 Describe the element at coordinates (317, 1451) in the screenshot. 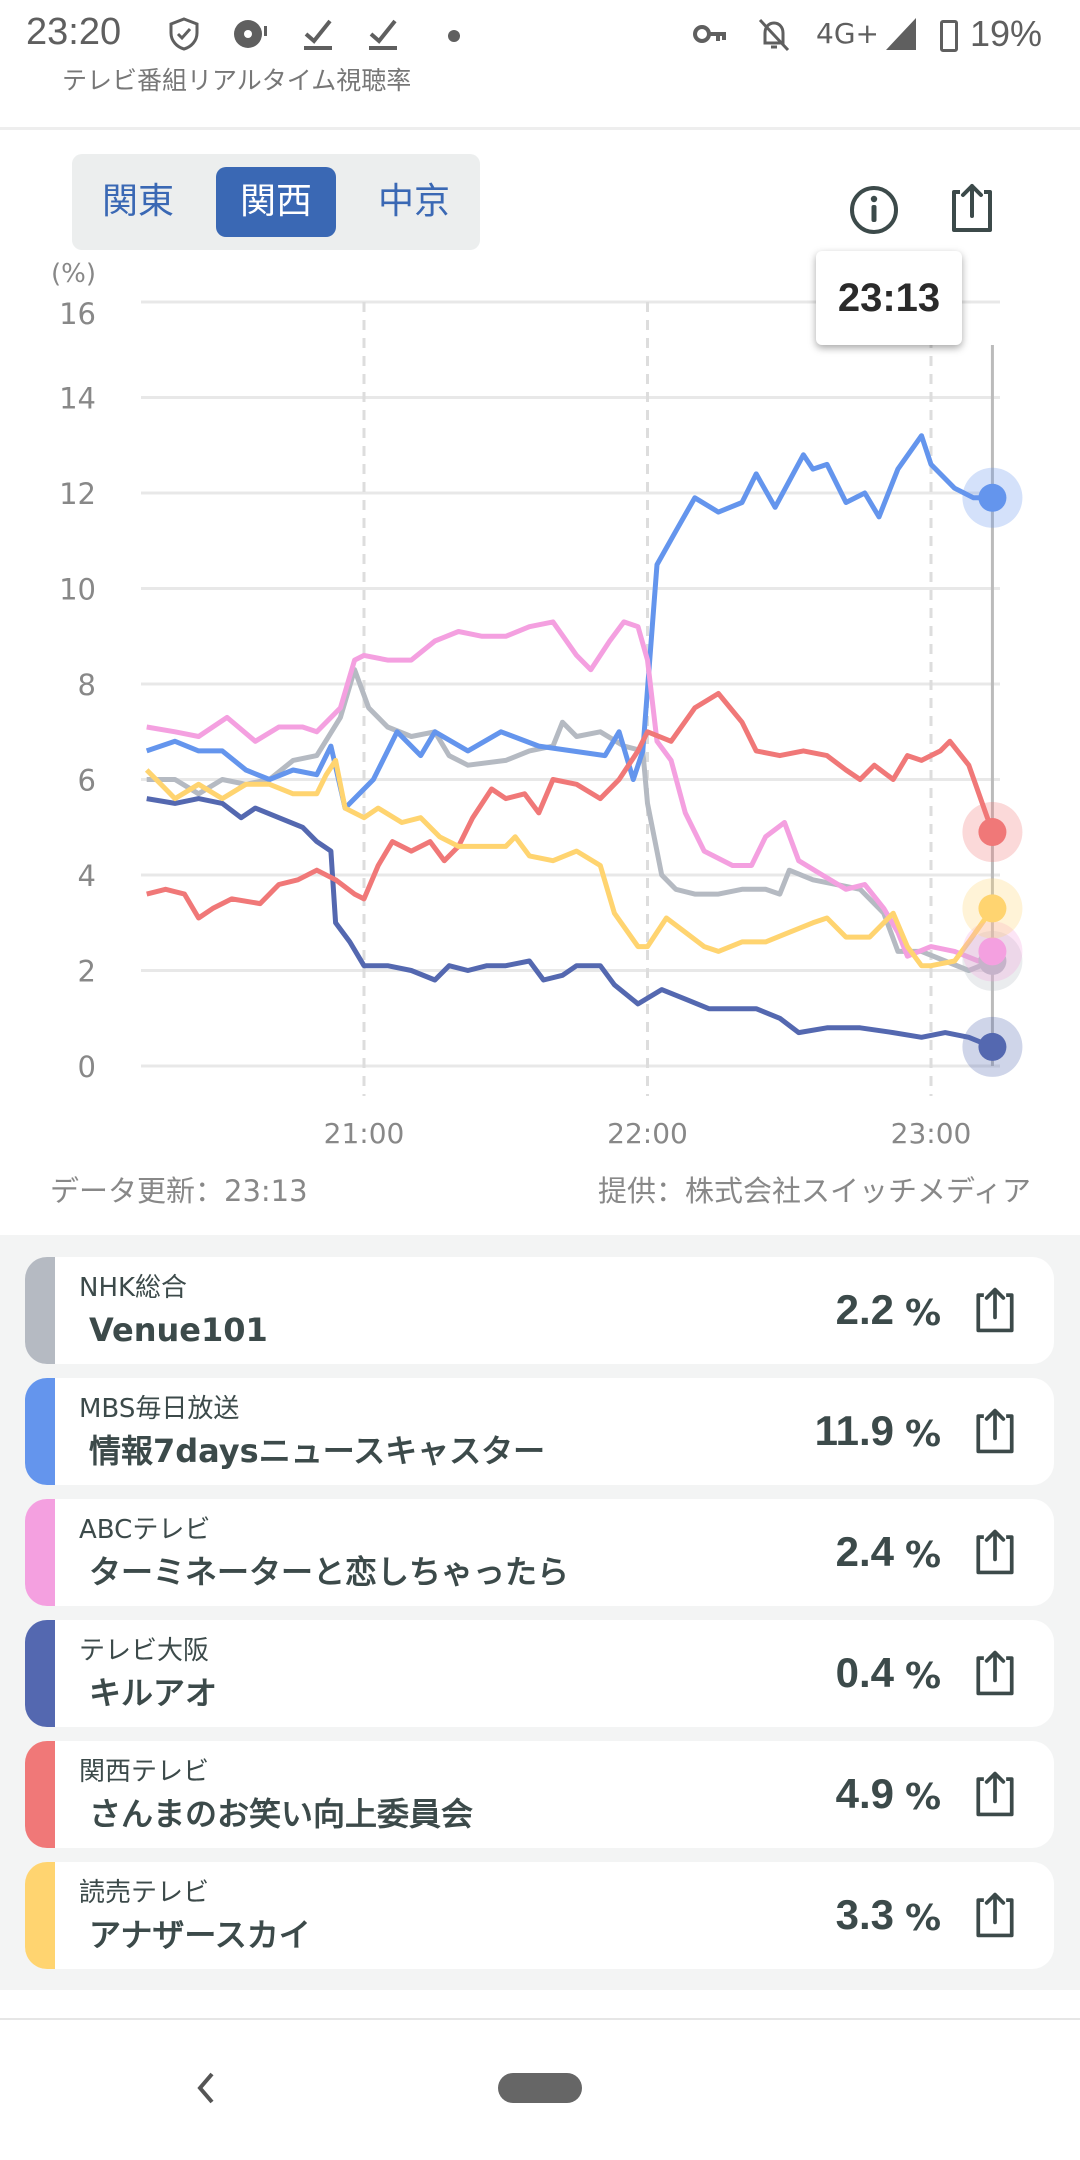

I see `program-title: 情報7daysニュースキャスター` at that location.